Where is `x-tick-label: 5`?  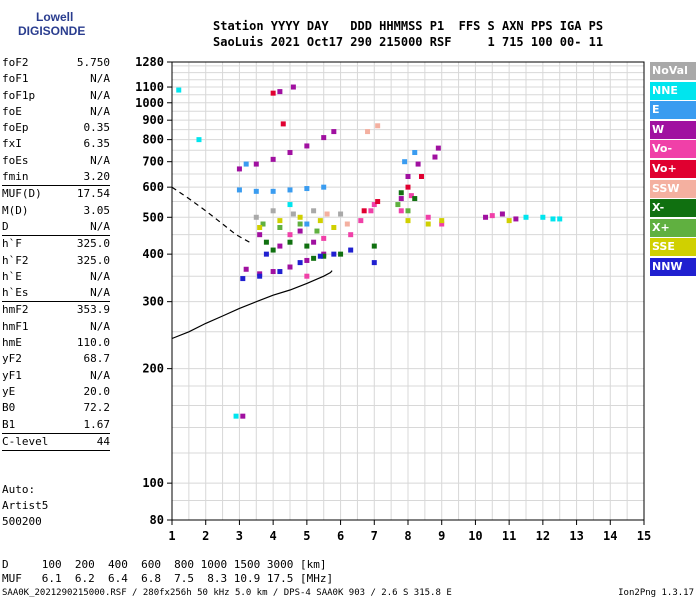
x-tick-label: 5 is located at coordinates (306, 536).